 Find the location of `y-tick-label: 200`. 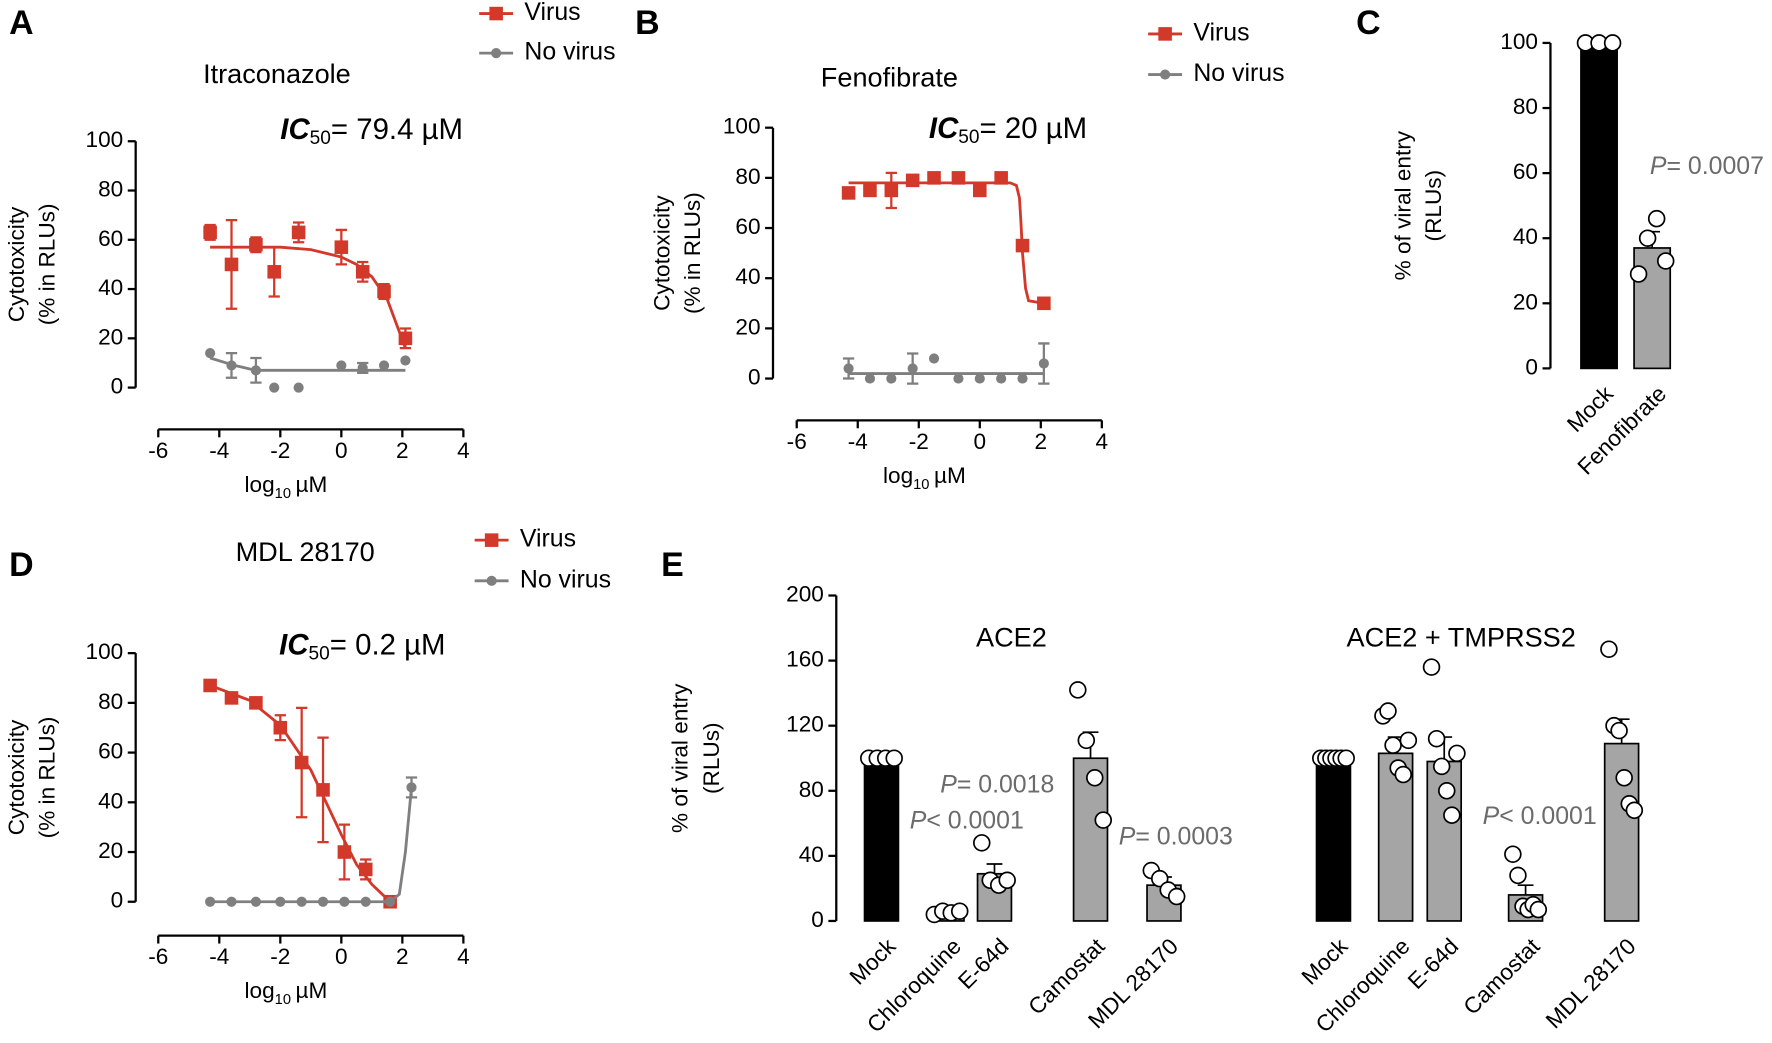

y-tick-label: 200 is located at coordinates (805, 593).